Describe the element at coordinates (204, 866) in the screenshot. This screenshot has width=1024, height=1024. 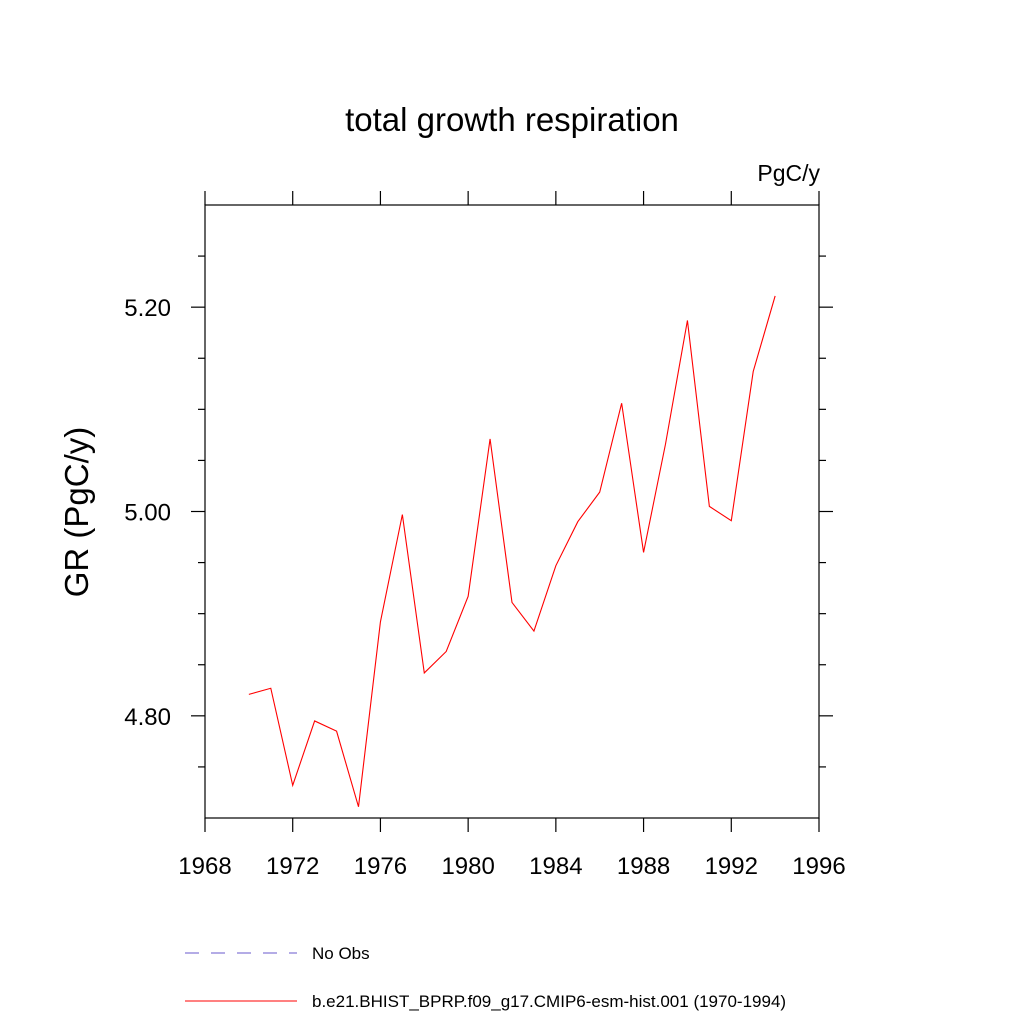
I see `x-tick-label: 1968` at that location.